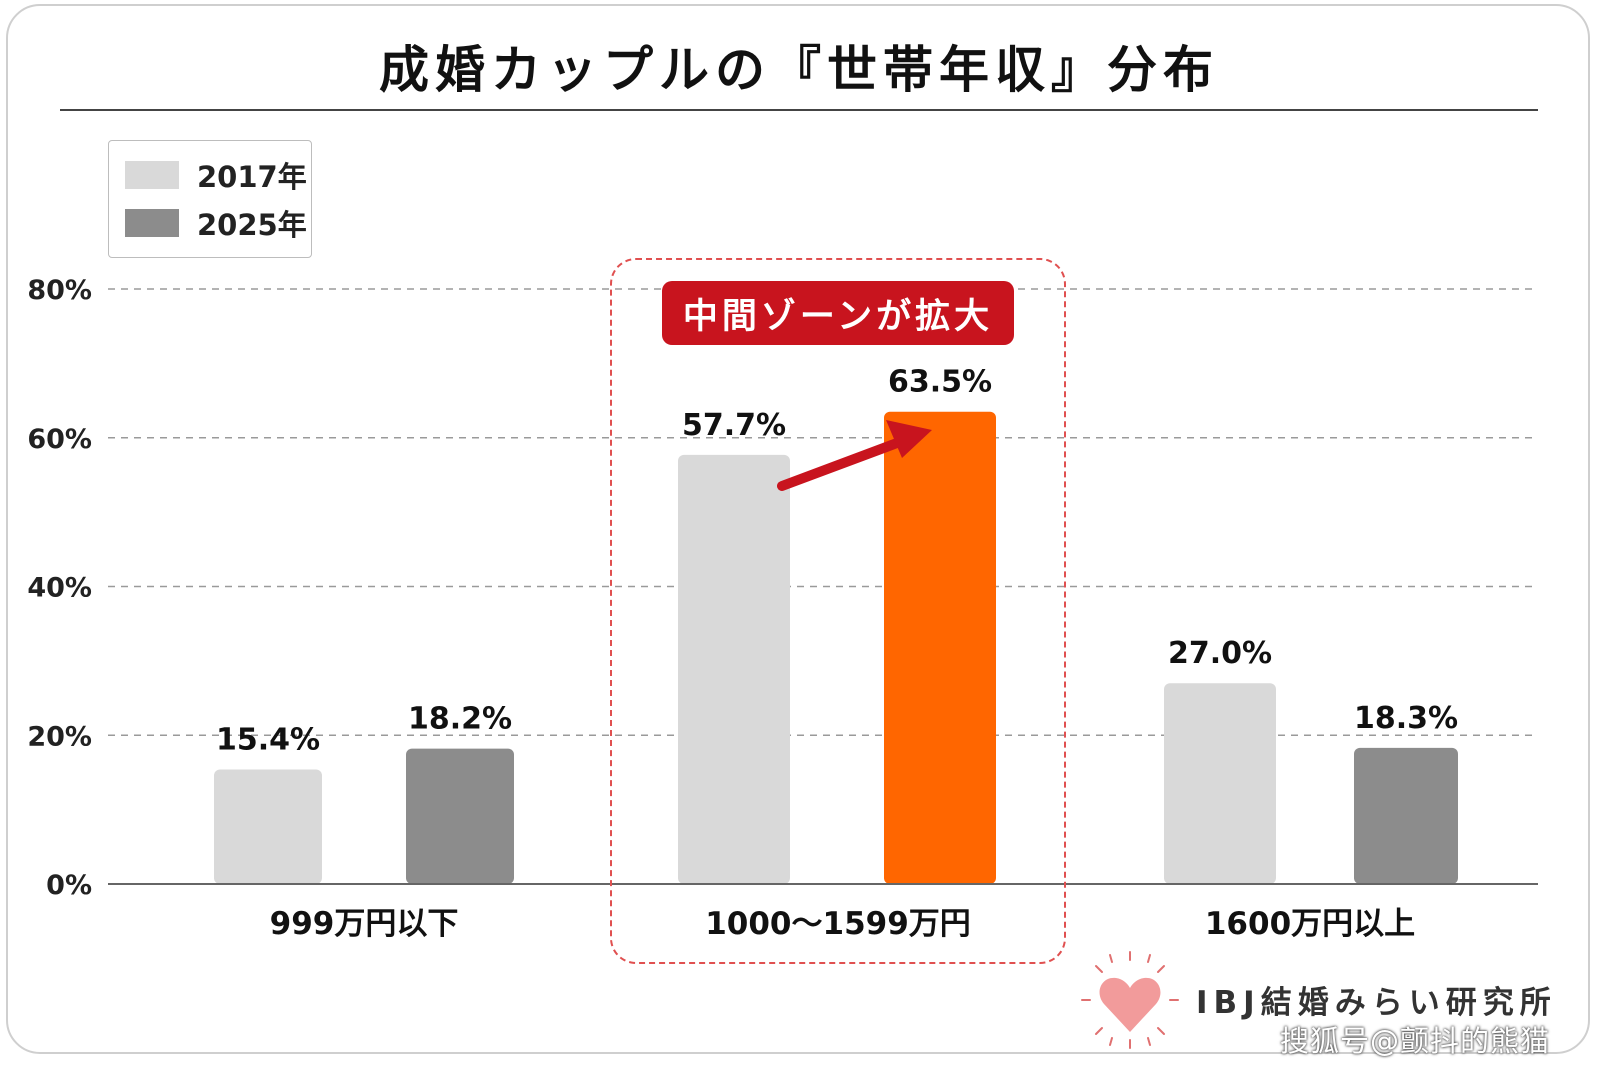  Describe the element at coordinates (799, 110) in the screenshot. I see `title-divider` at that location.